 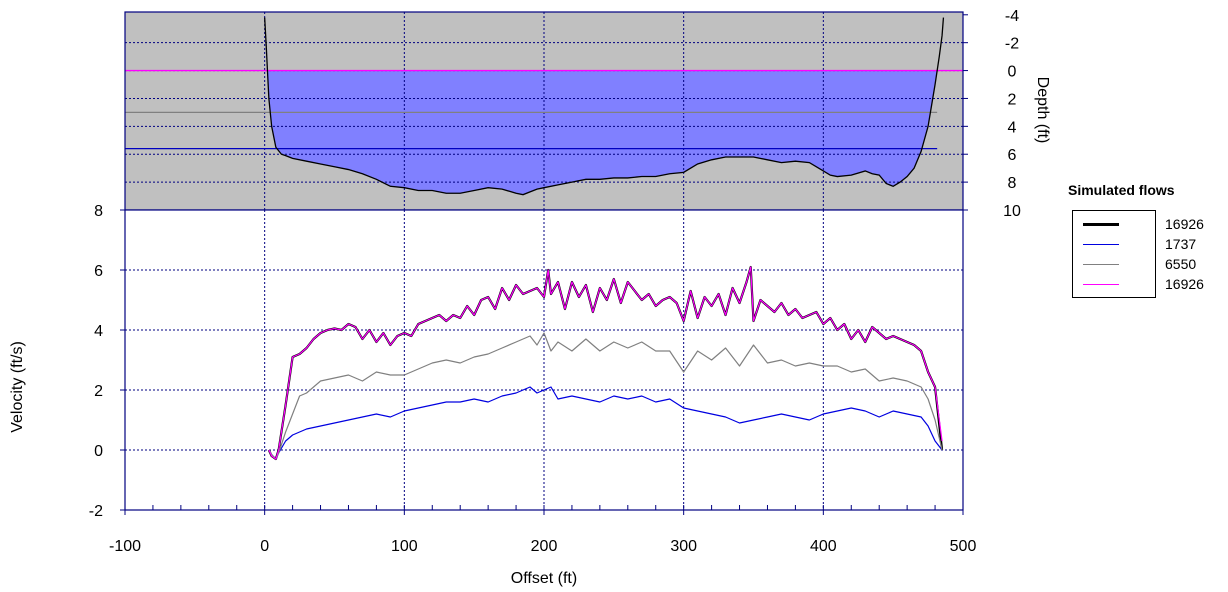 What do you see at coordinates (963, 546) in the screenshot?
I see `offset-tick-label: 500` at bounding box center [963, 546].